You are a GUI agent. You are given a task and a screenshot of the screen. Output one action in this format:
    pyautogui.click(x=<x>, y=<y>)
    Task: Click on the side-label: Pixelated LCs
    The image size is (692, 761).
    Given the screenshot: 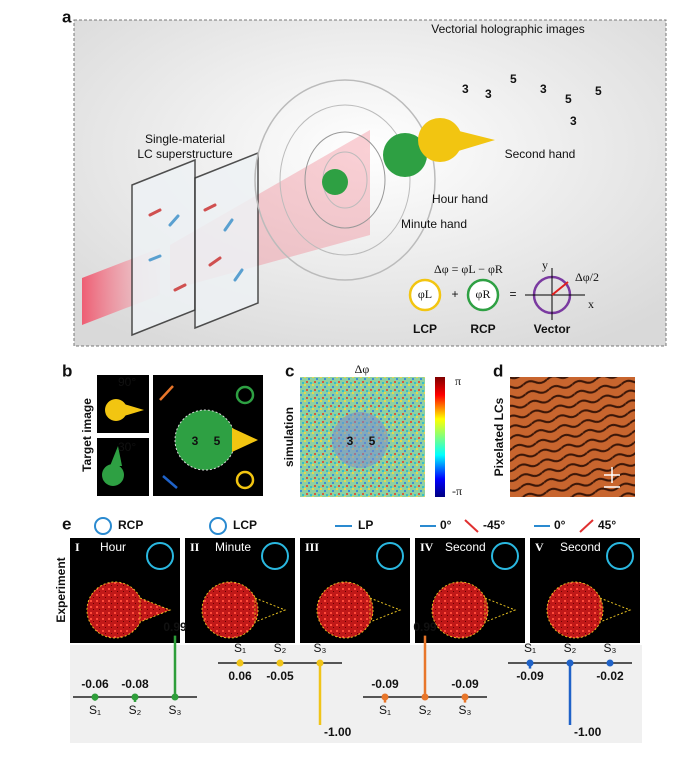 What is the action you would take?
    pyautogui.click(x=499, y=436)
    